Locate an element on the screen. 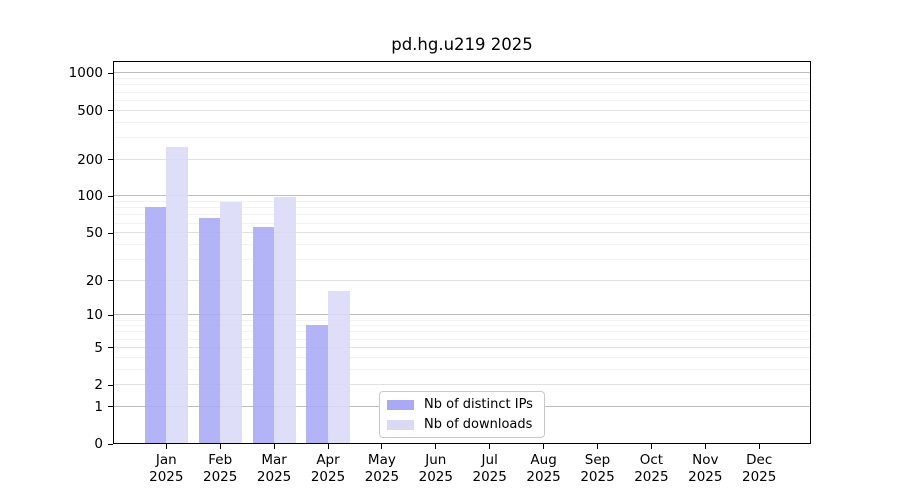 The height and width of the screenshot is (500, 900). y-tick-label: 20 is located at coordinates (94, 280).